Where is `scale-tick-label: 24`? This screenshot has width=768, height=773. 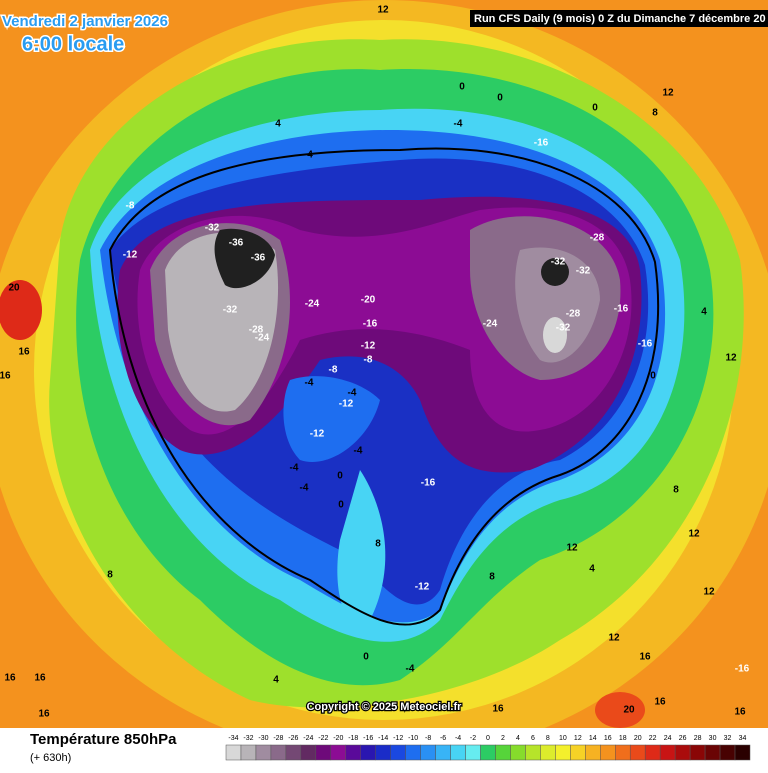 scale-tick-label: 24 is located at coordinates (668, 738).